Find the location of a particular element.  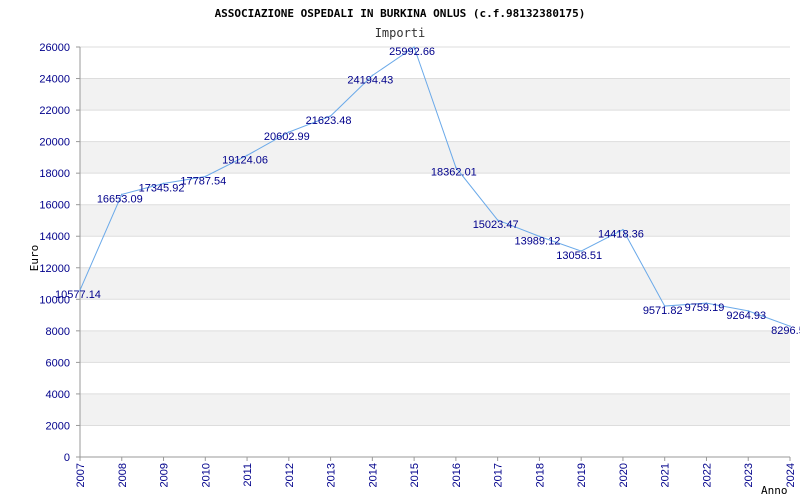

x-axis-label: Anno is located at coordinates (774, 490).